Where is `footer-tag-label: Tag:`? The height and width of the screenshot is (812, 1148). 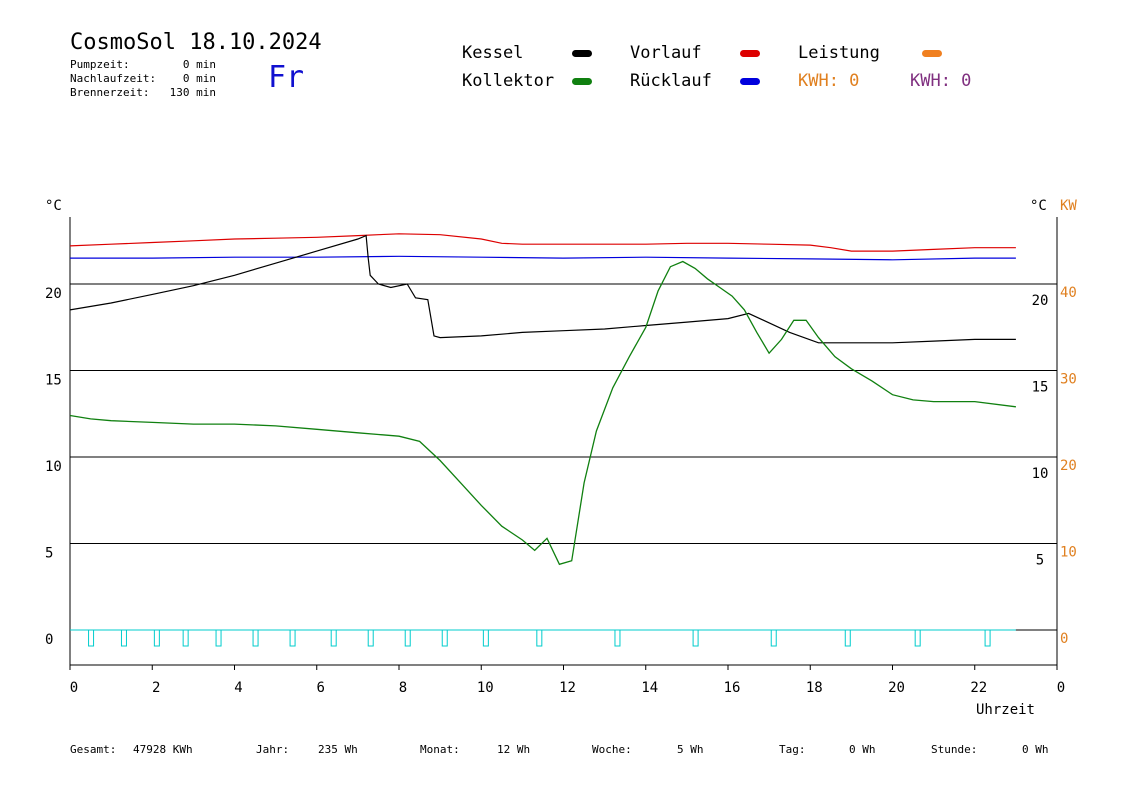
footer-tag-label: Tag: is located at coordinates (792, 749).